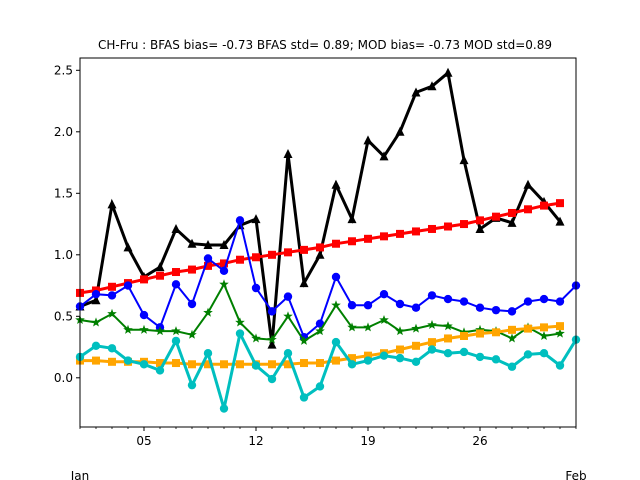 The image size is (640, 480). Describe the element at coordinates (479, 441) in the screenshot. I see `x-tick-label: 26` at that location.